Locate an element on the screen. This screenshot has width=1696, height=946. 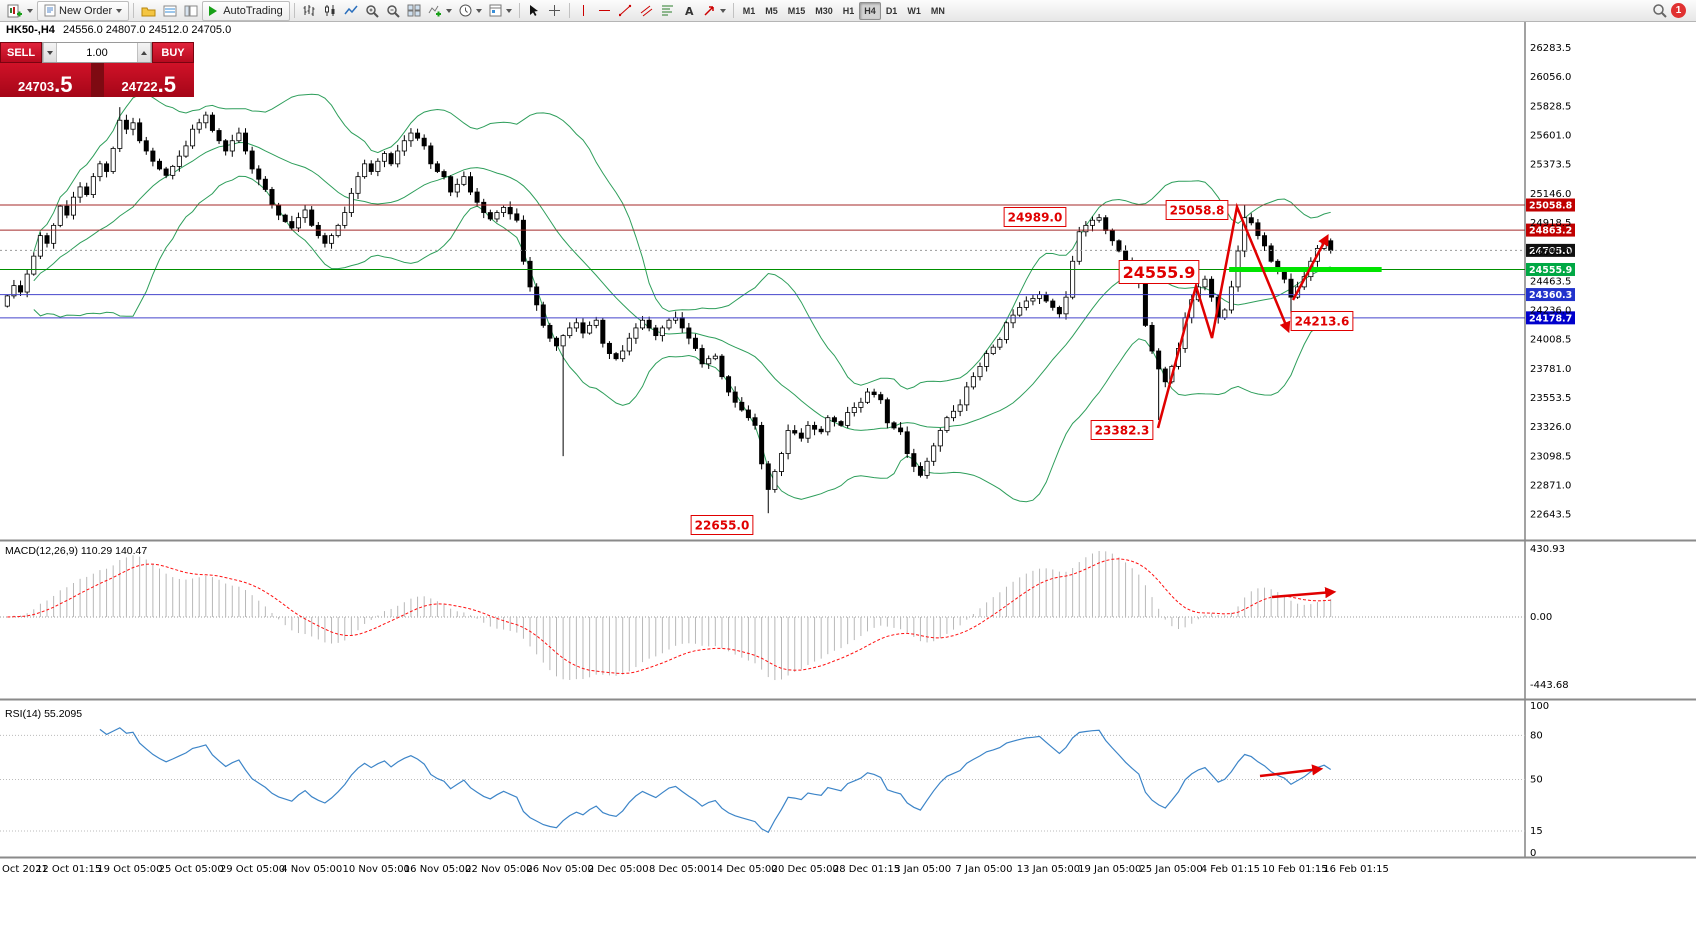
zoom-in-button is located at coordinates (372, 11).